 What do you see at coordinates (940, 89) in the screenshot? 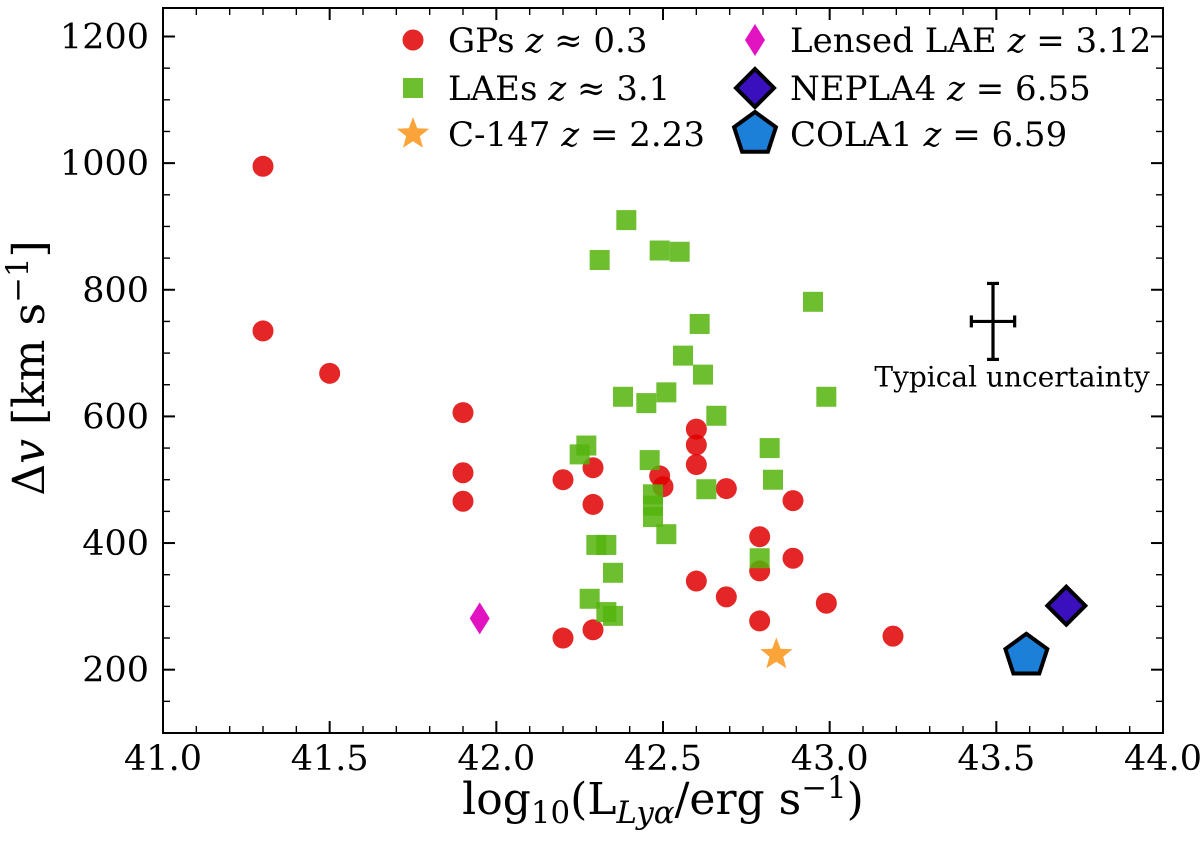
I see `legend-label: NEPLA4 z = 6.55` at bounding box center [940, 89].